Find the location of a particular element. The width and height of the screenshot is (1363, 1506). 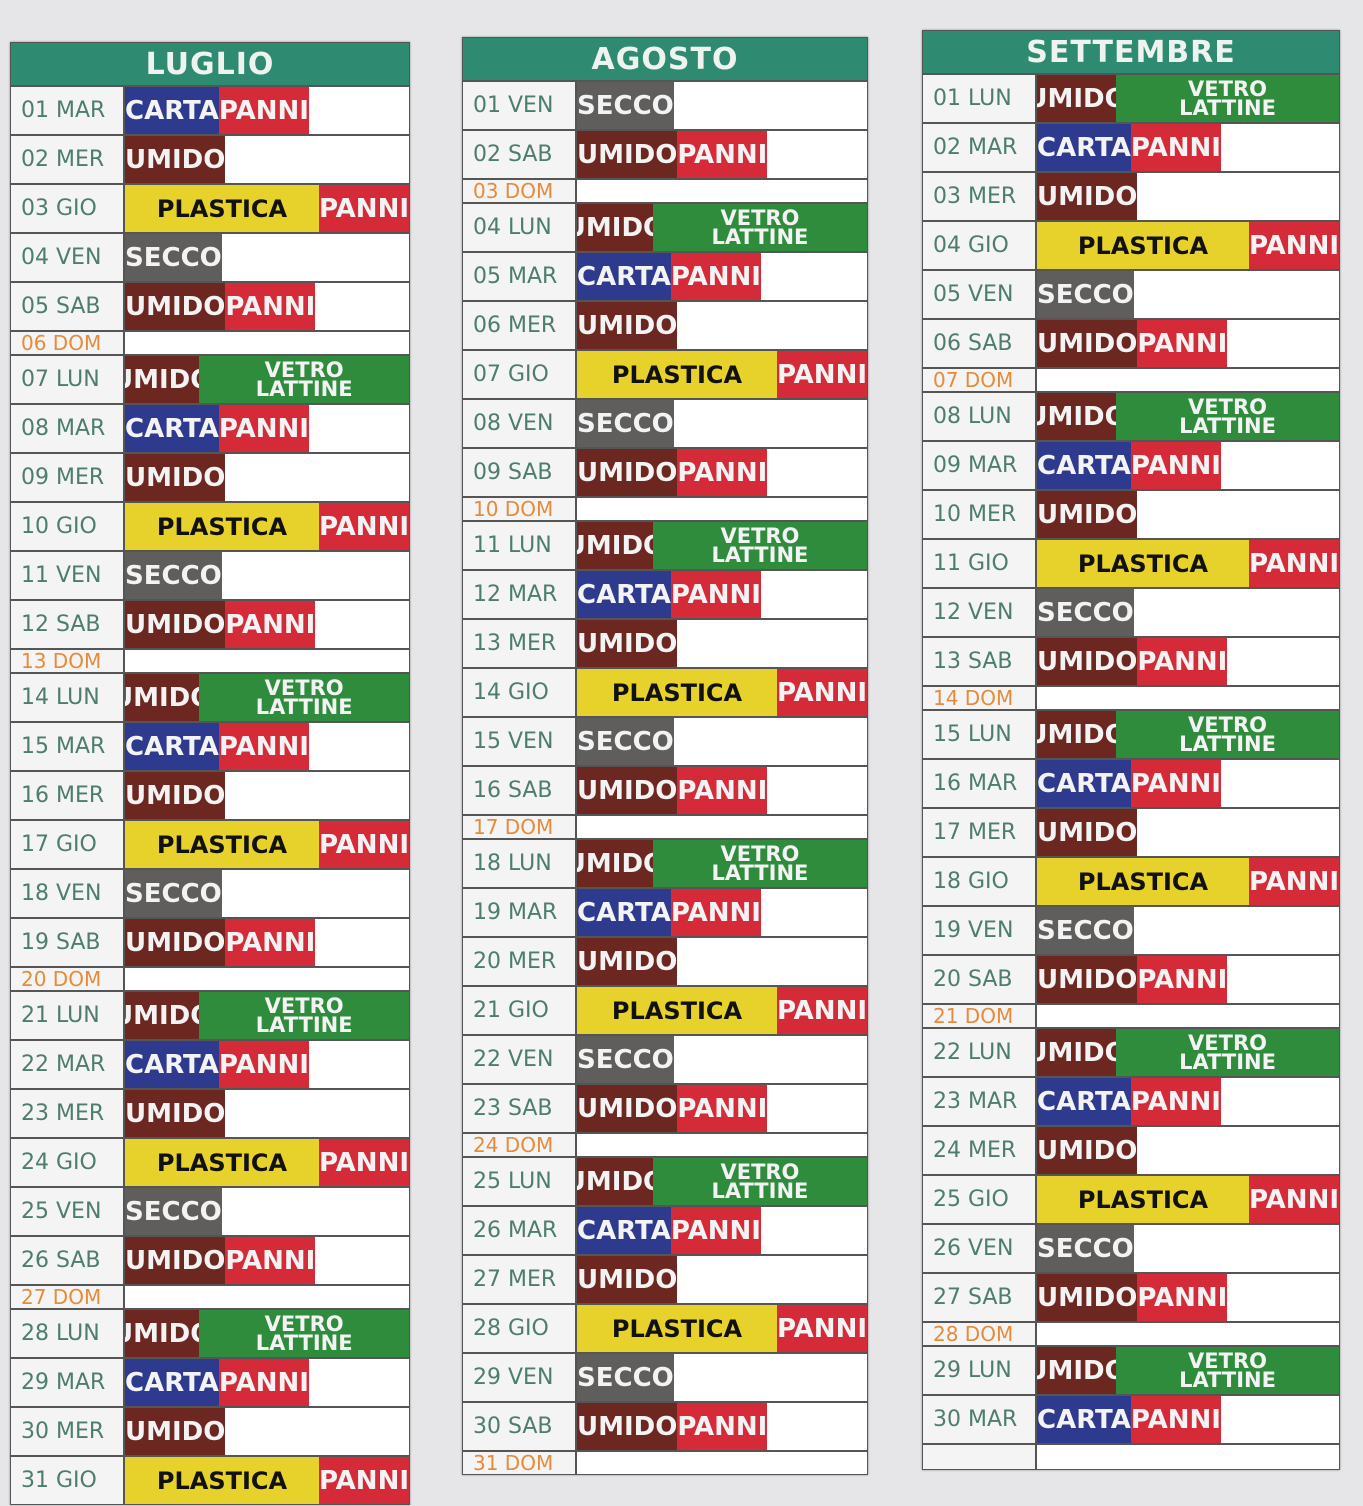

calendar-row: 13 DOM is located at coordinates (210, 660).